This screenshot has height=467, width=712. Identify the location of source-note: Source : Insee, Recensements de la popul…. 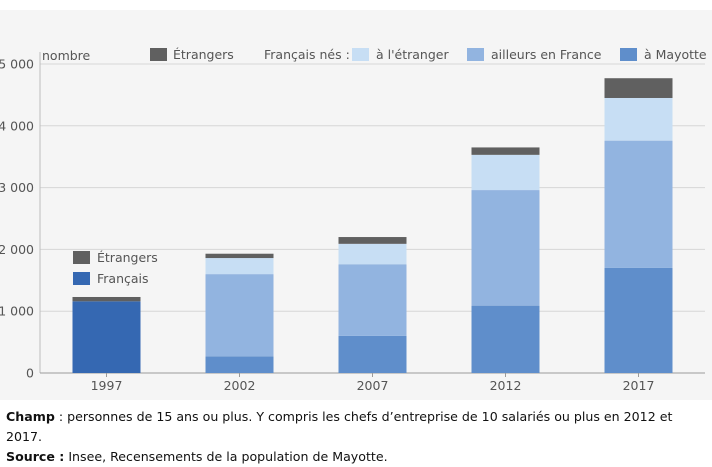
(359, 457).